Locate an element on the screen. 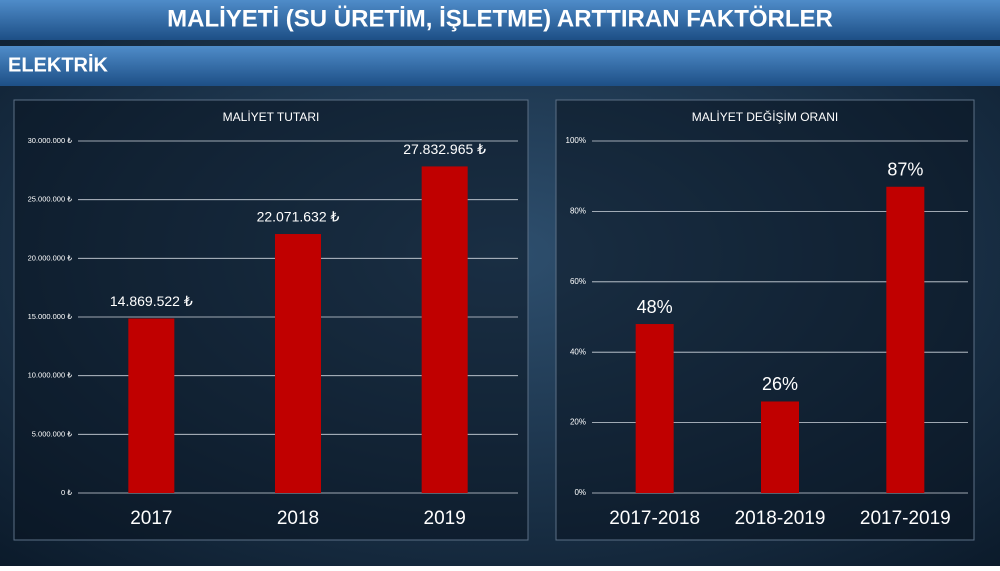 The image size is (1000, 571). y-tick-label: 60% is located at coordinates (578, 281).